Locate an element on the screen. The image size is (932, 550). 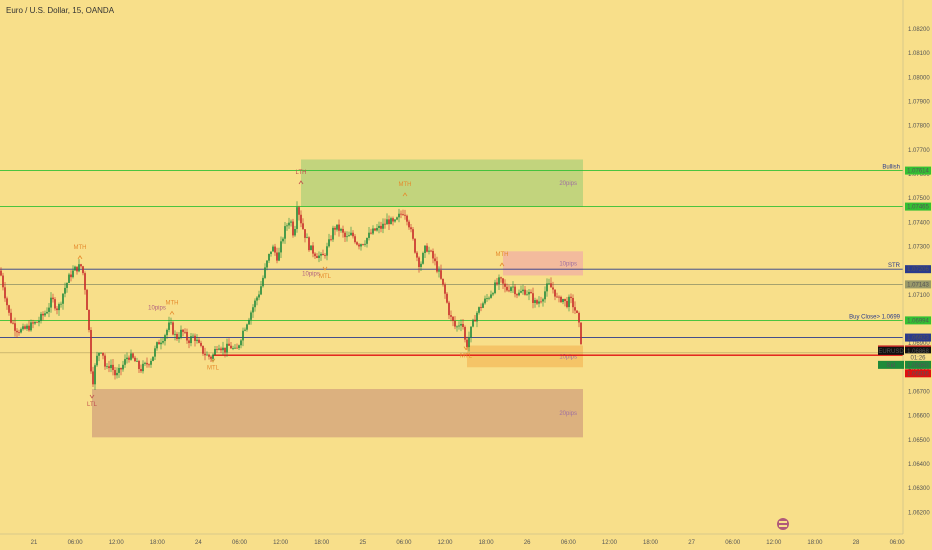
quote-prefix-3: Bid is located at coordinates (891, 366).